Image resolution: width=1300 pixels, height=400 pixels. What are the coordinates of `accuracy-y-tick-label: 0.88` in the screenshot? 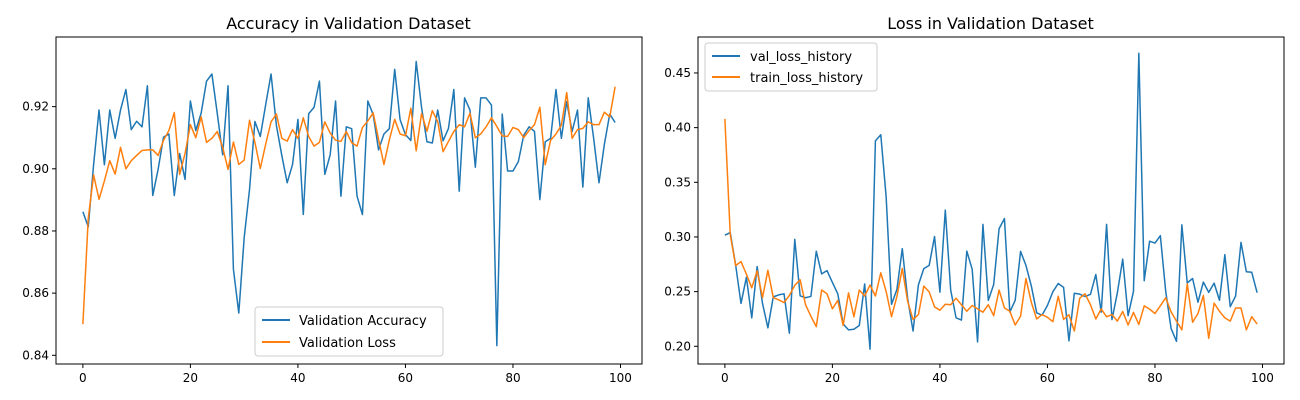 It's located at (35, 231).